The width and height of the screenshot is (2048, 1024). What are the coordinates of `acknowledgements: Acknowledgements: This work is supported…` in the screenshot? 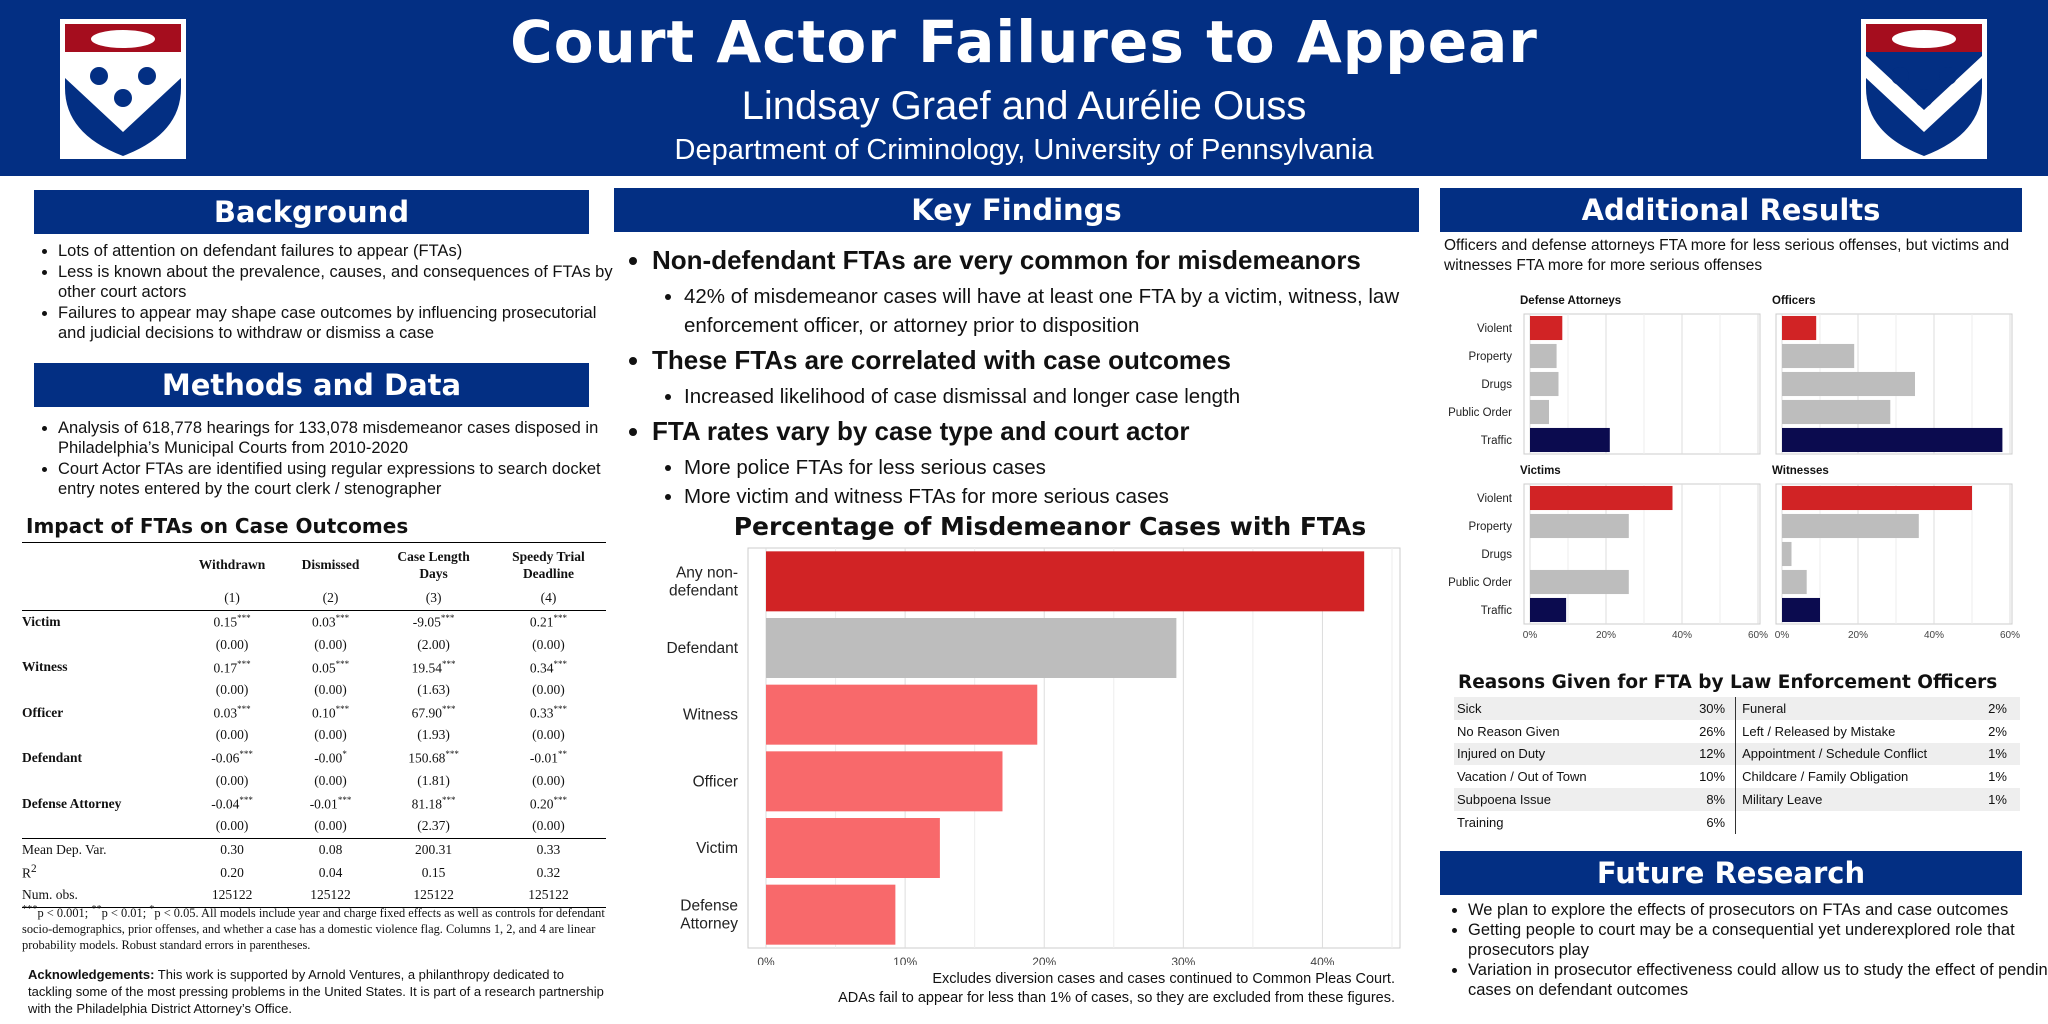 It's located at (316, 991).